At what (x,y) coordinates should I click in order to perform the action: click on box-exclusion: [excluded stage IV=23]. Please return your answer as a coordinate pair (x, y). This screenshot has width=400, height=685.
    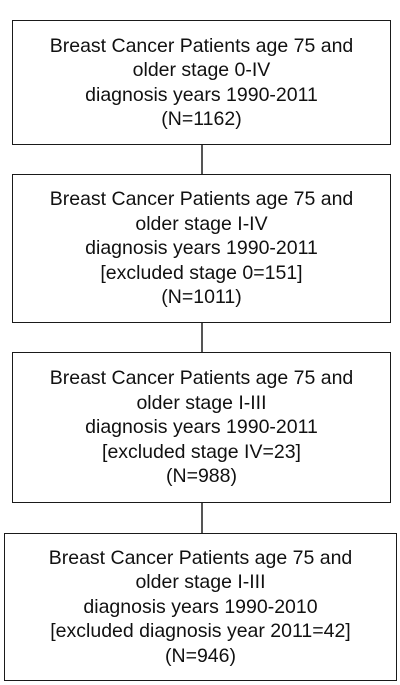
    Looking at the image, I should click on (201, 451).